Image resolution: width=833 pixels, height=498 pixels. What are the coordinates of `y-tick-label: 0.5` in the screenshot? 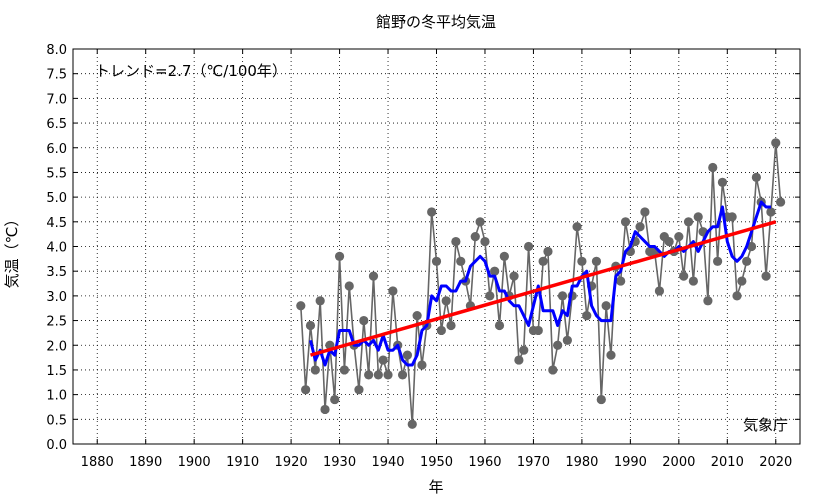 It's located at (56, 420).